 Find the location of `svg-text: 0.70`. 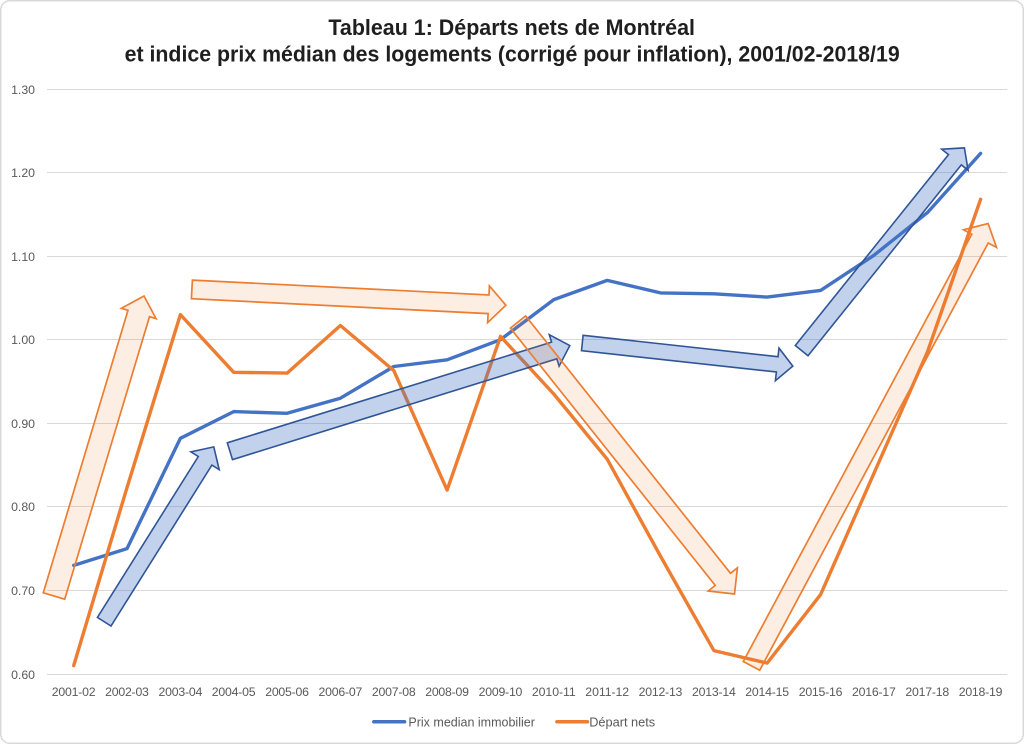

svg-text: 0.70 is located at coordinates (23, 591).